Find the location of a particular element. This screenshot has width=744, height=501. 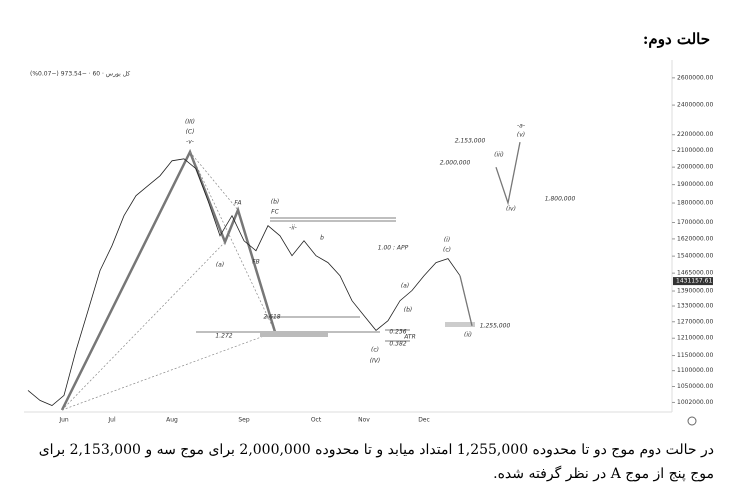

annotation: FC is located at coordinates (275, 212).